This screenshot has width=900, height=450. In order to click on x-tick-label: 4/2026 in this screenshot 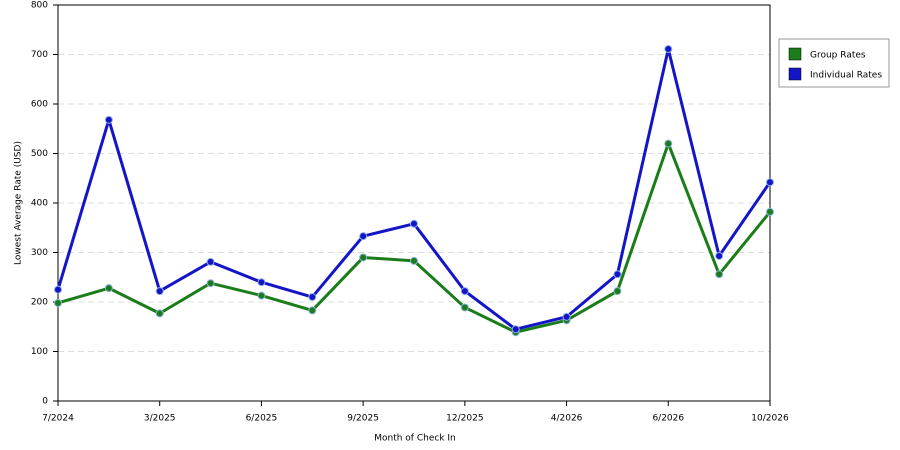, I will do `click(567, 419)`.